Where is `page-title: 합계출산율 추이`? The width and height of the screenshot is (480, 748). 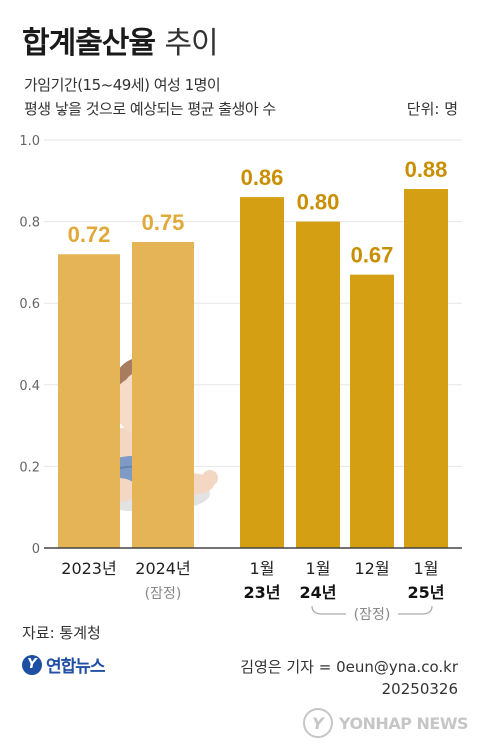
page-title: 합계출산율 추이 is located at coordinates (120, 40).